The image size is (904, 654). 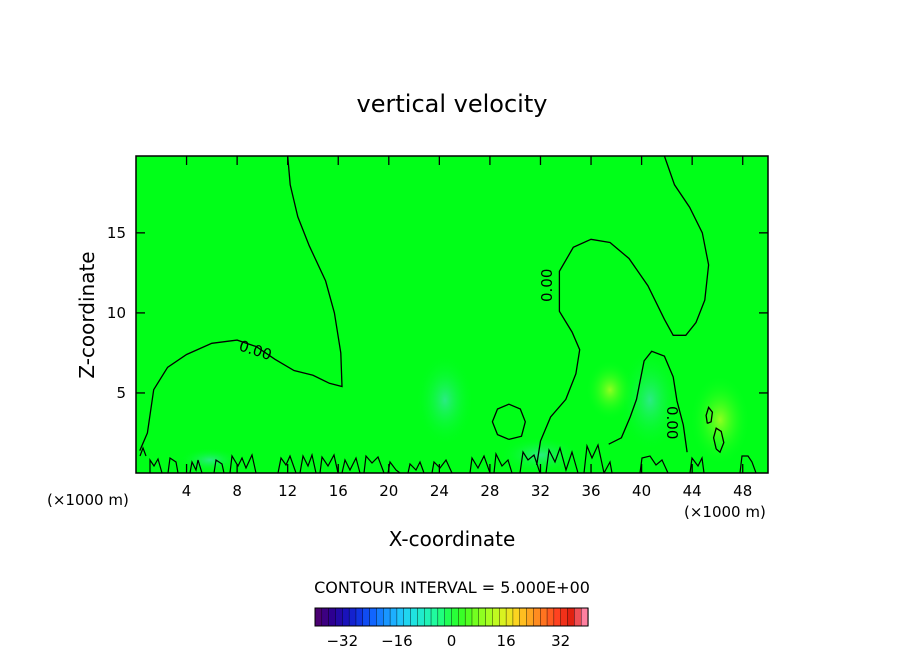 What do you see at coordinates (540, 491) in the screenshot?
I see `x-tick-label: 32` at bounding box center [540, 491].